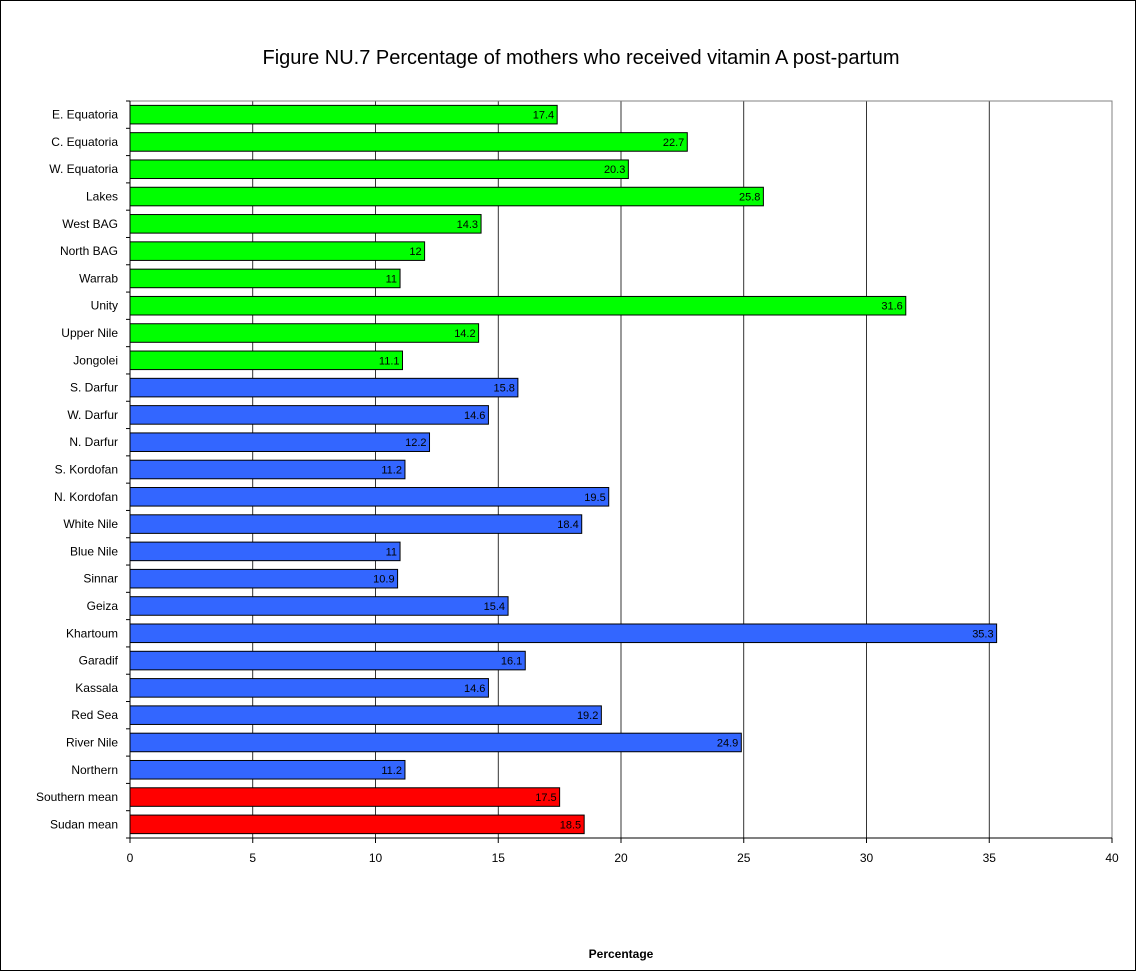  Describe the element at coordinates (84, 824) in the screenshot. I see `category-label-26: Sudan mean` at that location.